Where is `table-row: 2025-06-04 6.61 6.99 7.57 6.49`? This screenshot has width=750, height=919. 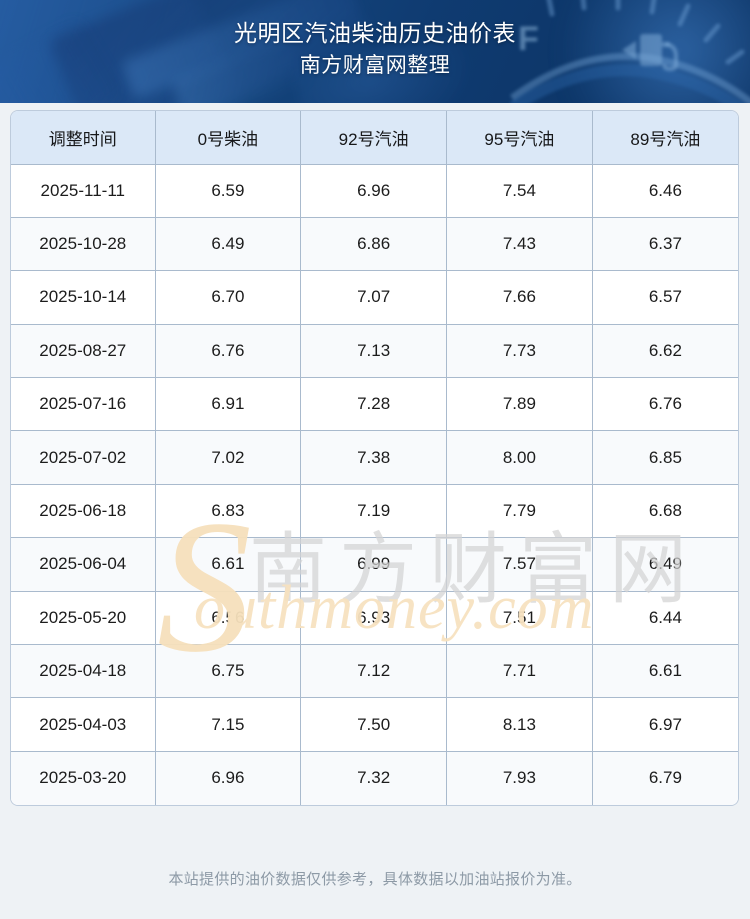
table-row: 2025-06-04 6.61 6.99 7.57 6.49 is located at coordinates (374, 564).